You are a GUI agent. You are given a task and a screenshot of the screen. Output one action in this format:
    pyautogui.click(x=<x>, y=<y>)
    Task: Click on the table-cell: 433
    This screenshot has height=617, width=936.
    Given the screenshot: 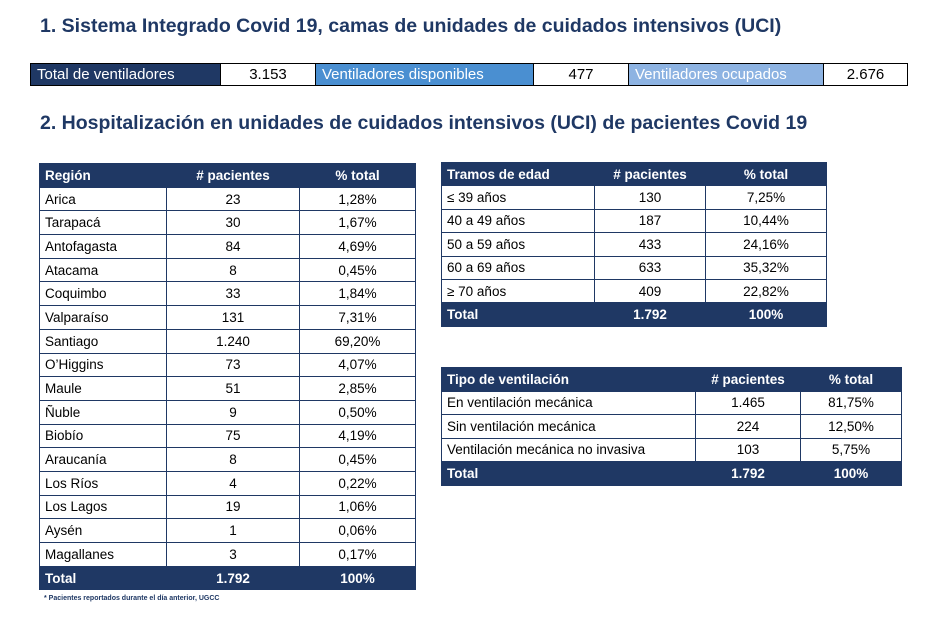 What is the action you would take?
    pyautogui.click(x=650, y=244)
    